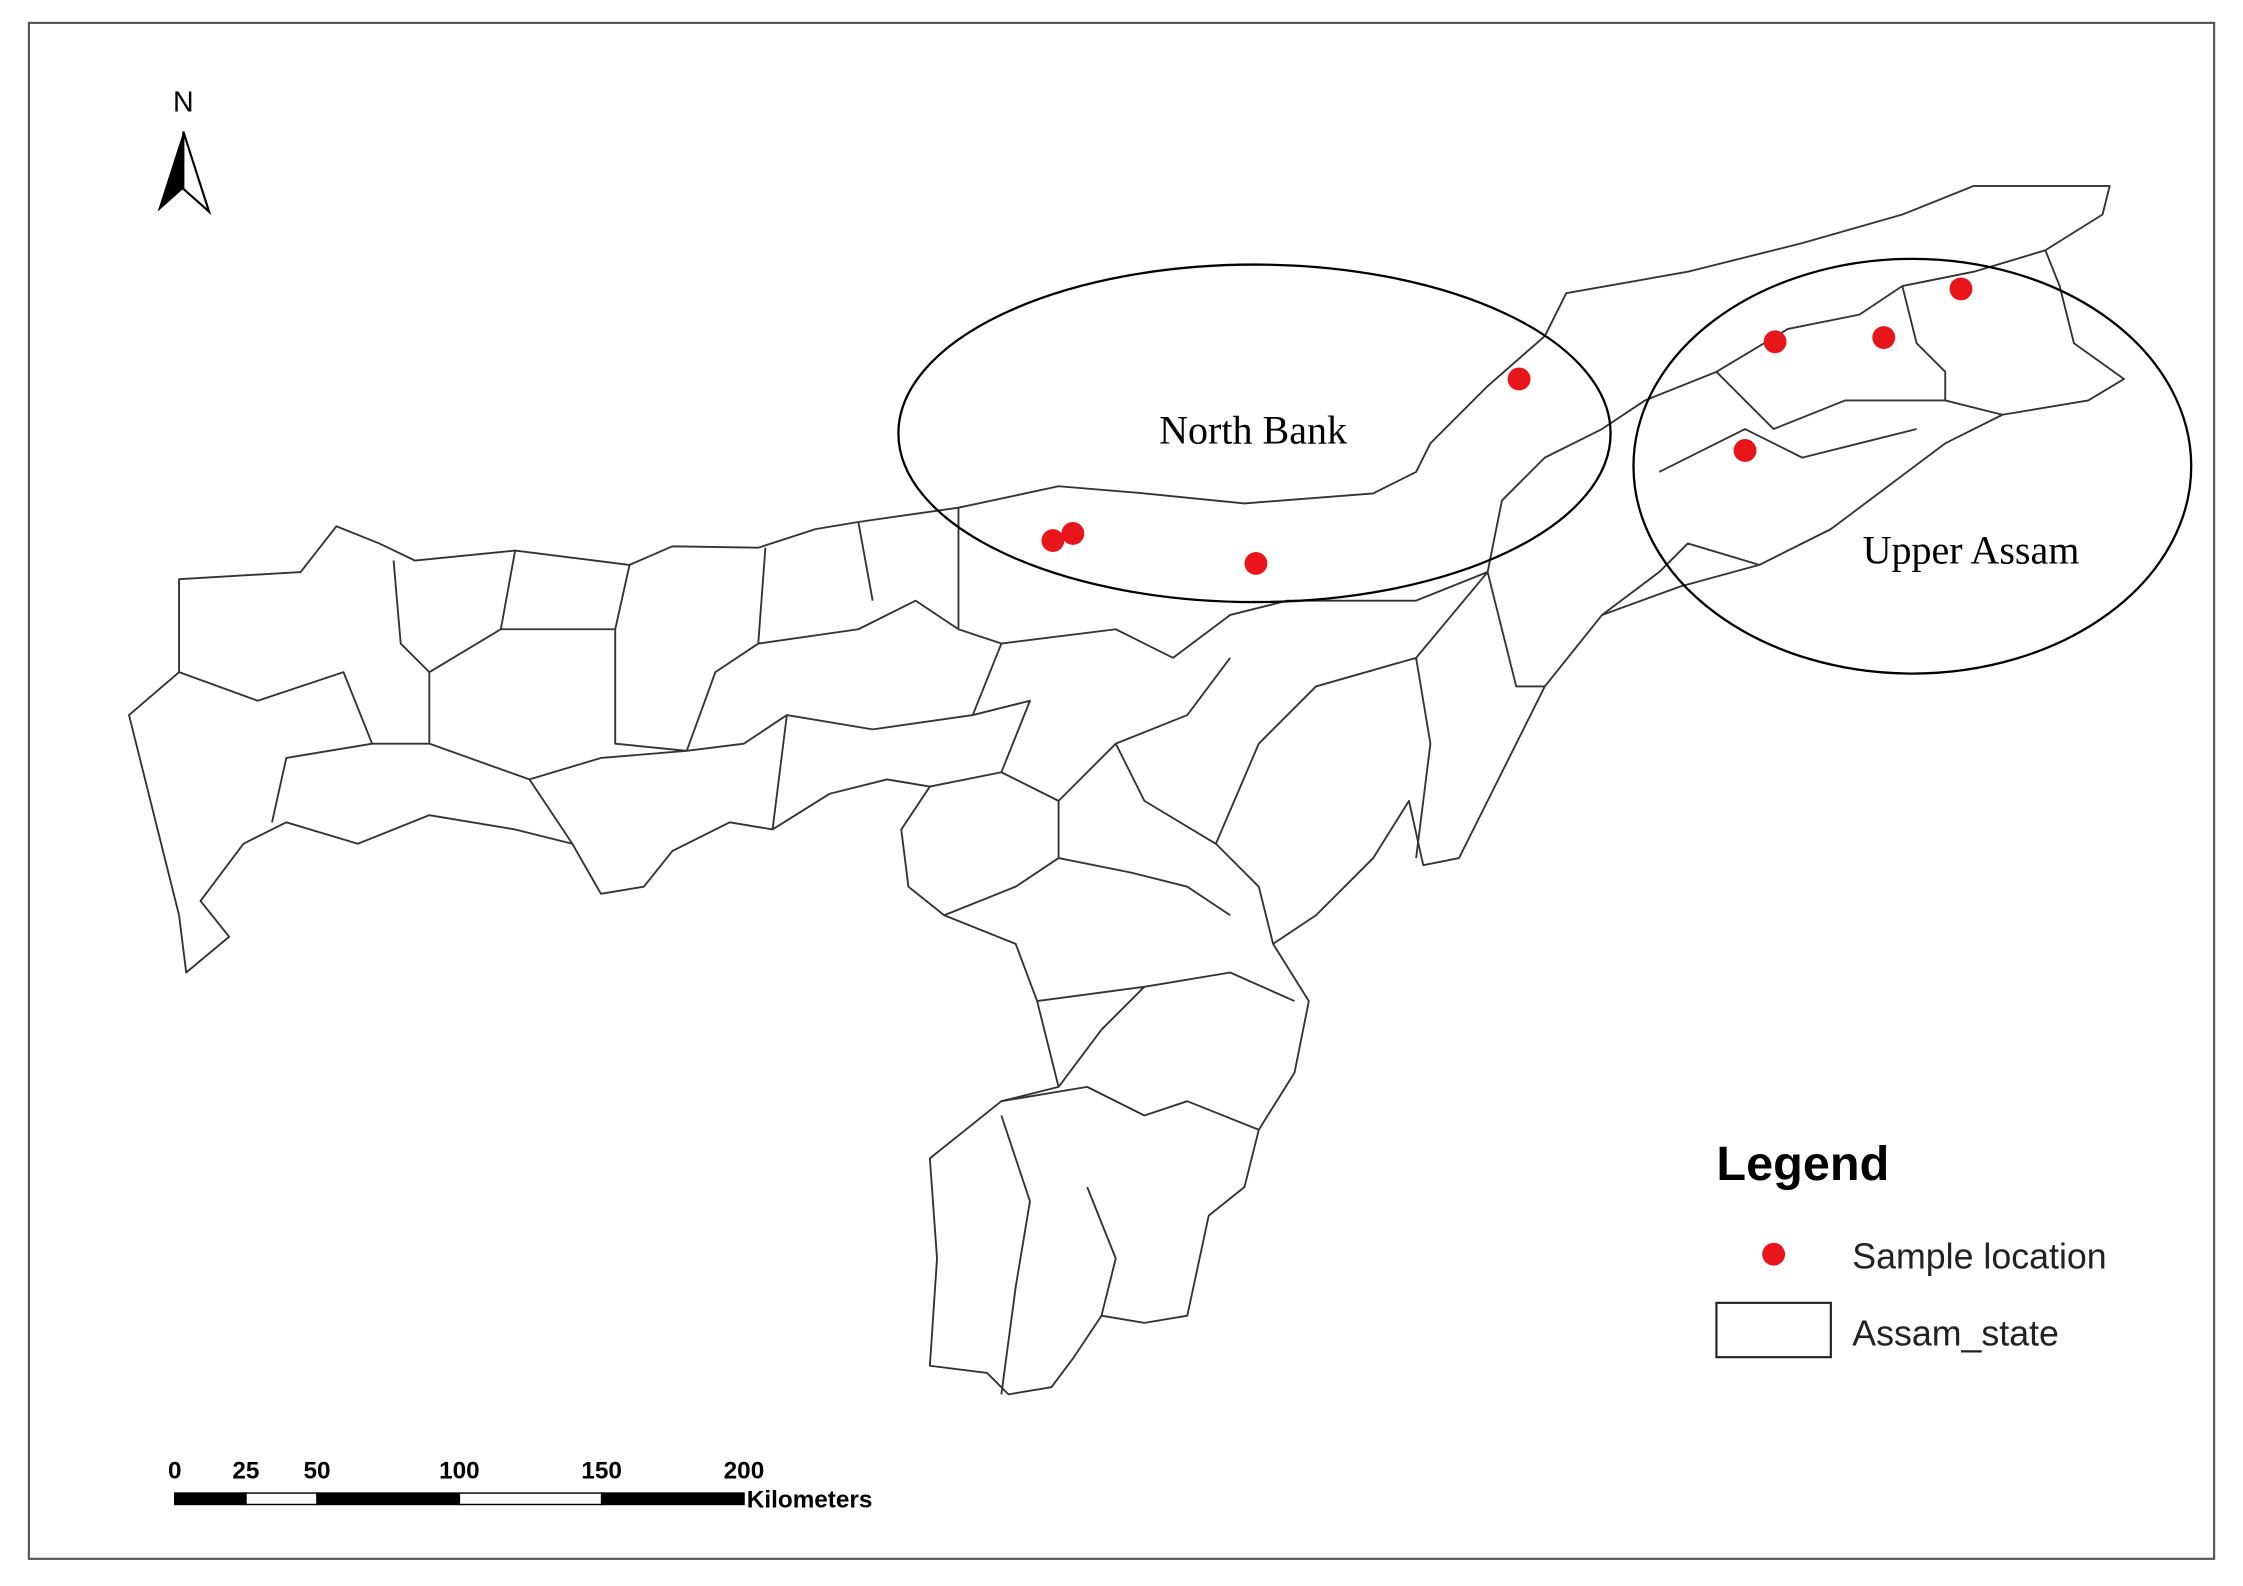 The height and width of the screenshot is (1586, 2243). Describe the element at coordinates (744, 1471) in the screenshot. I see `scale-tick-label: 200` at that location.